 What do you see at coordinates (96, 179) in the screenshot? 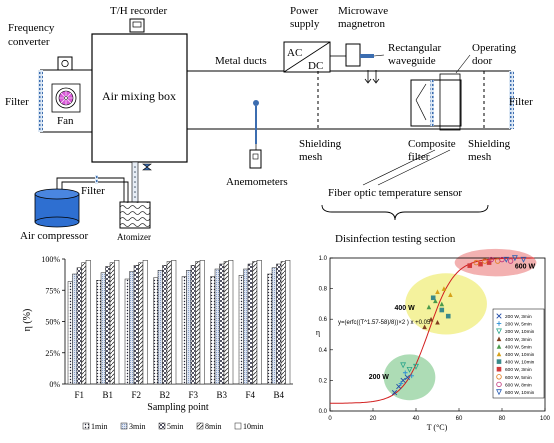
I see `mid-filter-icon` at bounding box center [96, 179].